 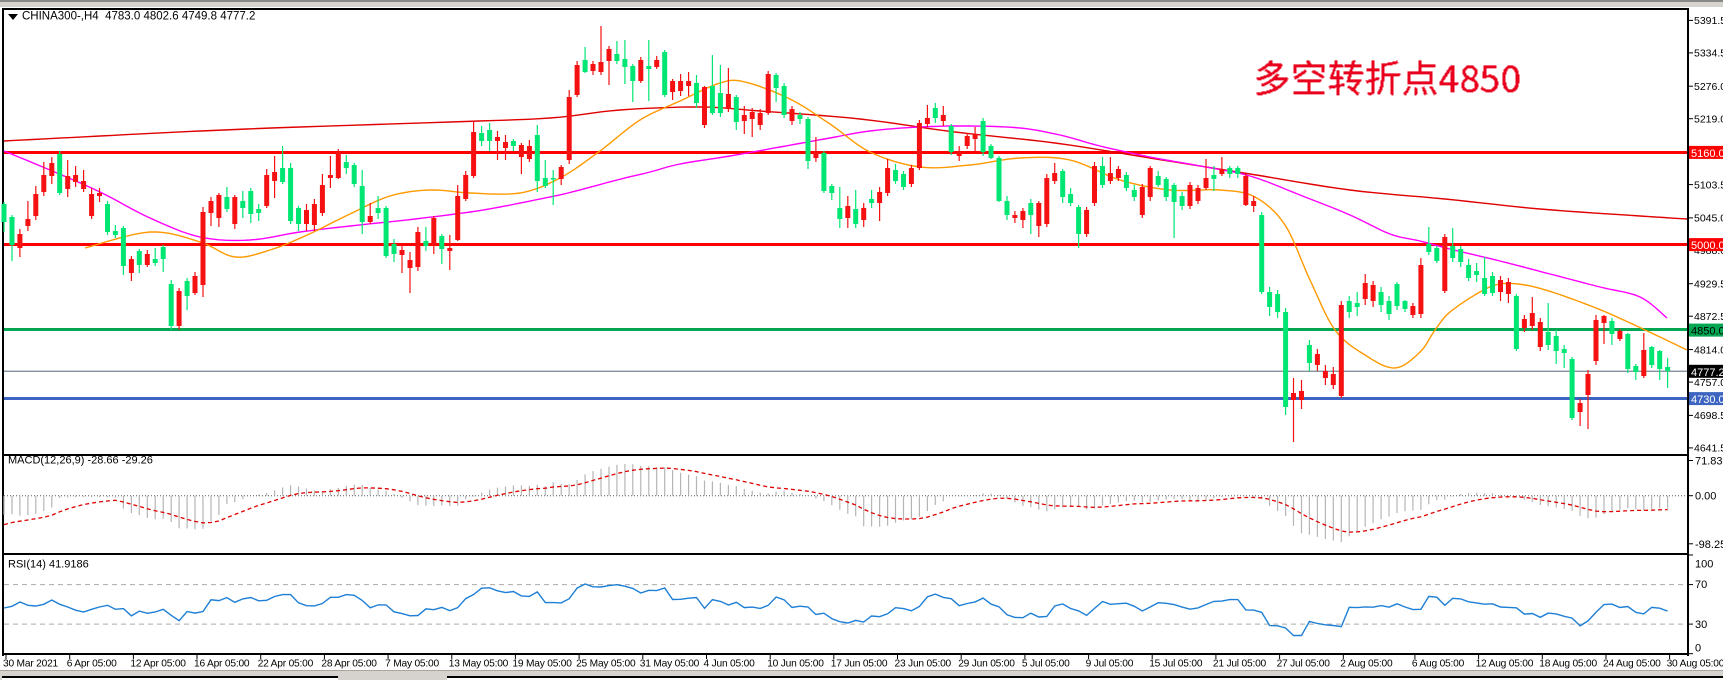 What do you see at coordinates (349, 664) in the screenshot?
I see `svg-text: 28 Apr 05:00` at bounding box center [349, 664].